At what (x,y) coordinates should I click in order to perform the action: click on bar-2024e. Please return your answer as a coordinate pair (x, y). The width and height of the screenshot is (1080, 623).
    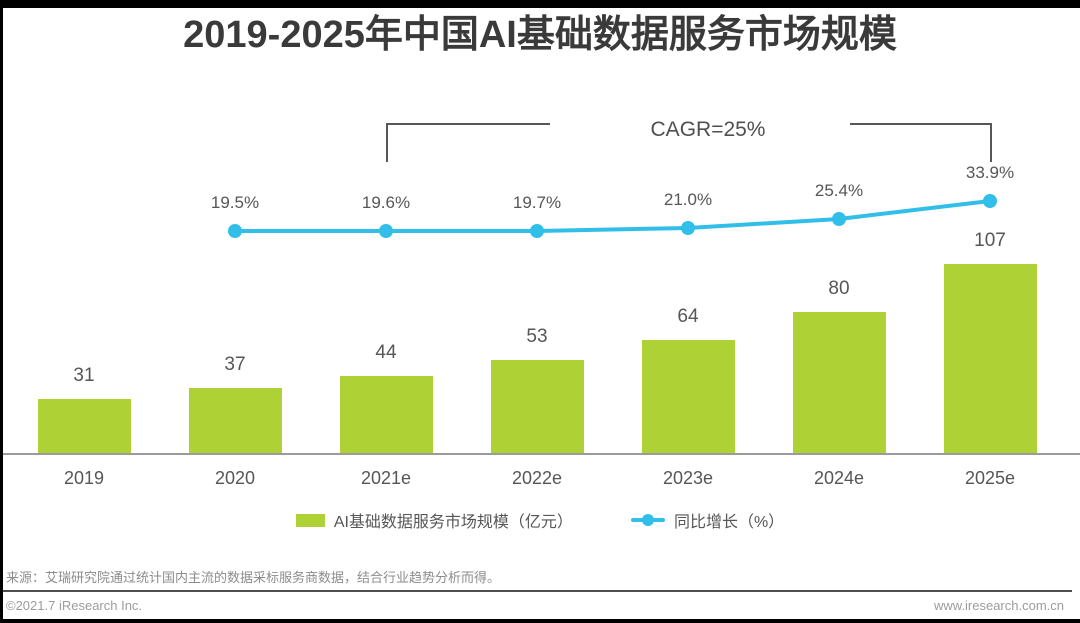
    Looking at the image, I should click on (839, 383).